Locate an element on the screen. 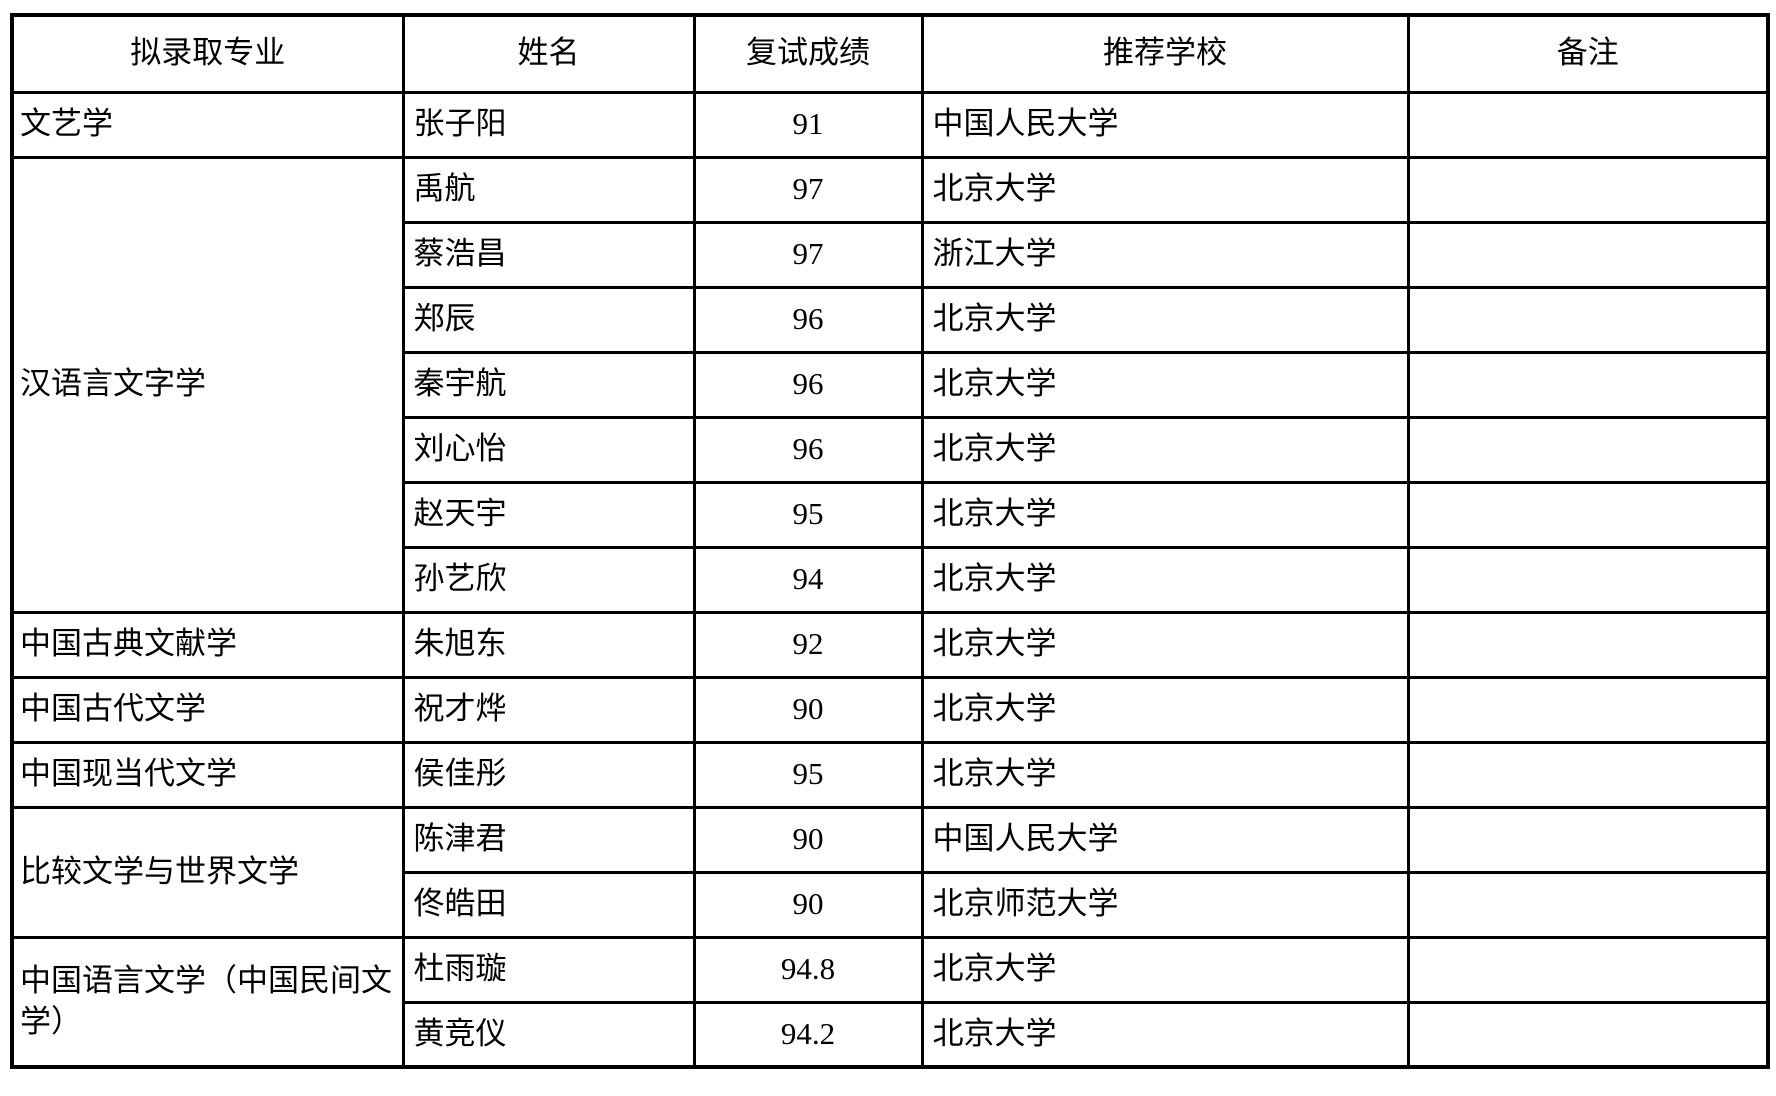 The width and height of the screenshot is (1776, 1096). name-cell: 朱旭东 is located at coordinates (548, 644).